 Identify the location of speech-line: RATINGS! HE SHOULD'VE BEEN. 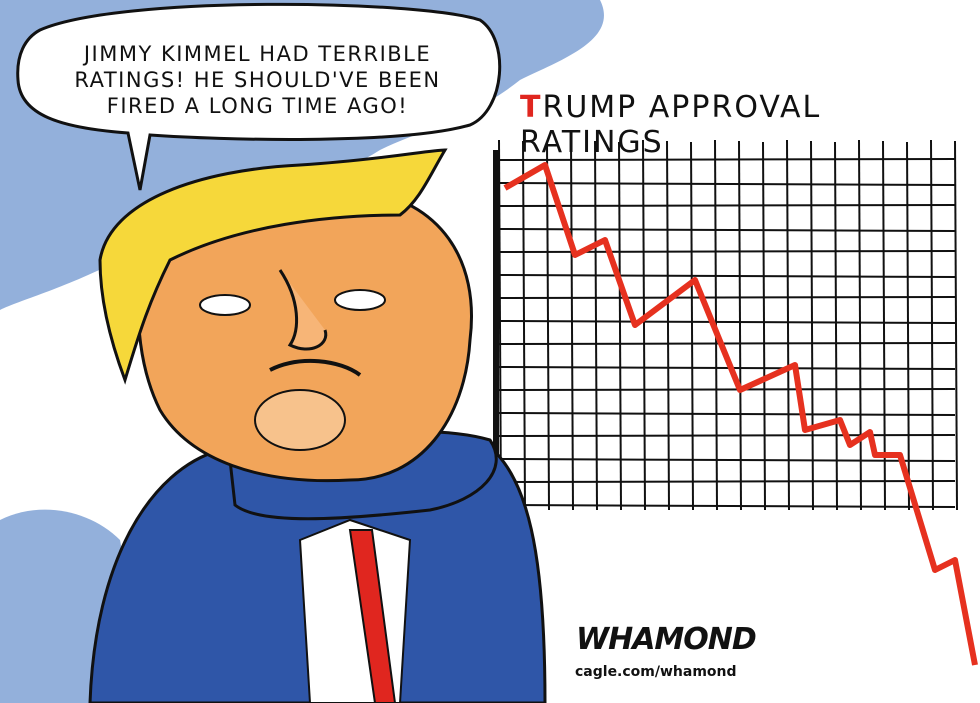
(257, 80).